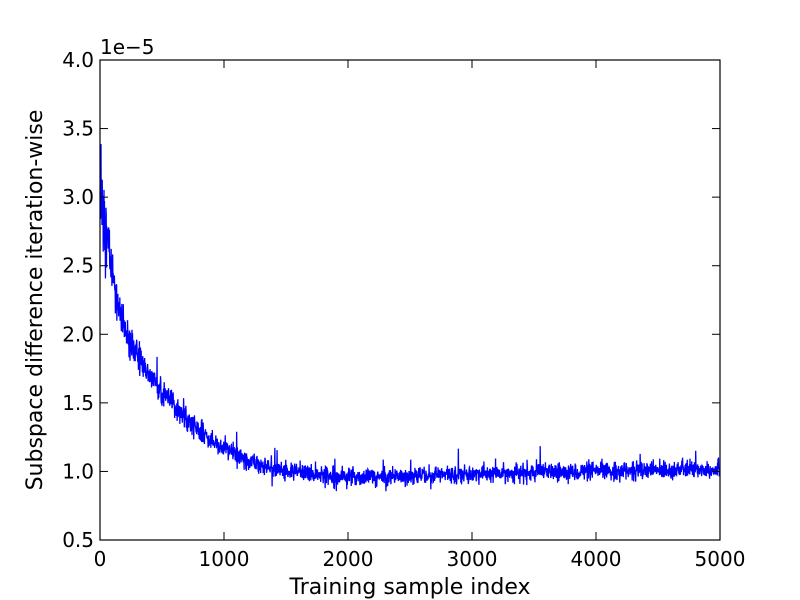  Describe the element at coordinates (78, 60) in the screenshot. I see `y-tick-label: 4.0` at that location.